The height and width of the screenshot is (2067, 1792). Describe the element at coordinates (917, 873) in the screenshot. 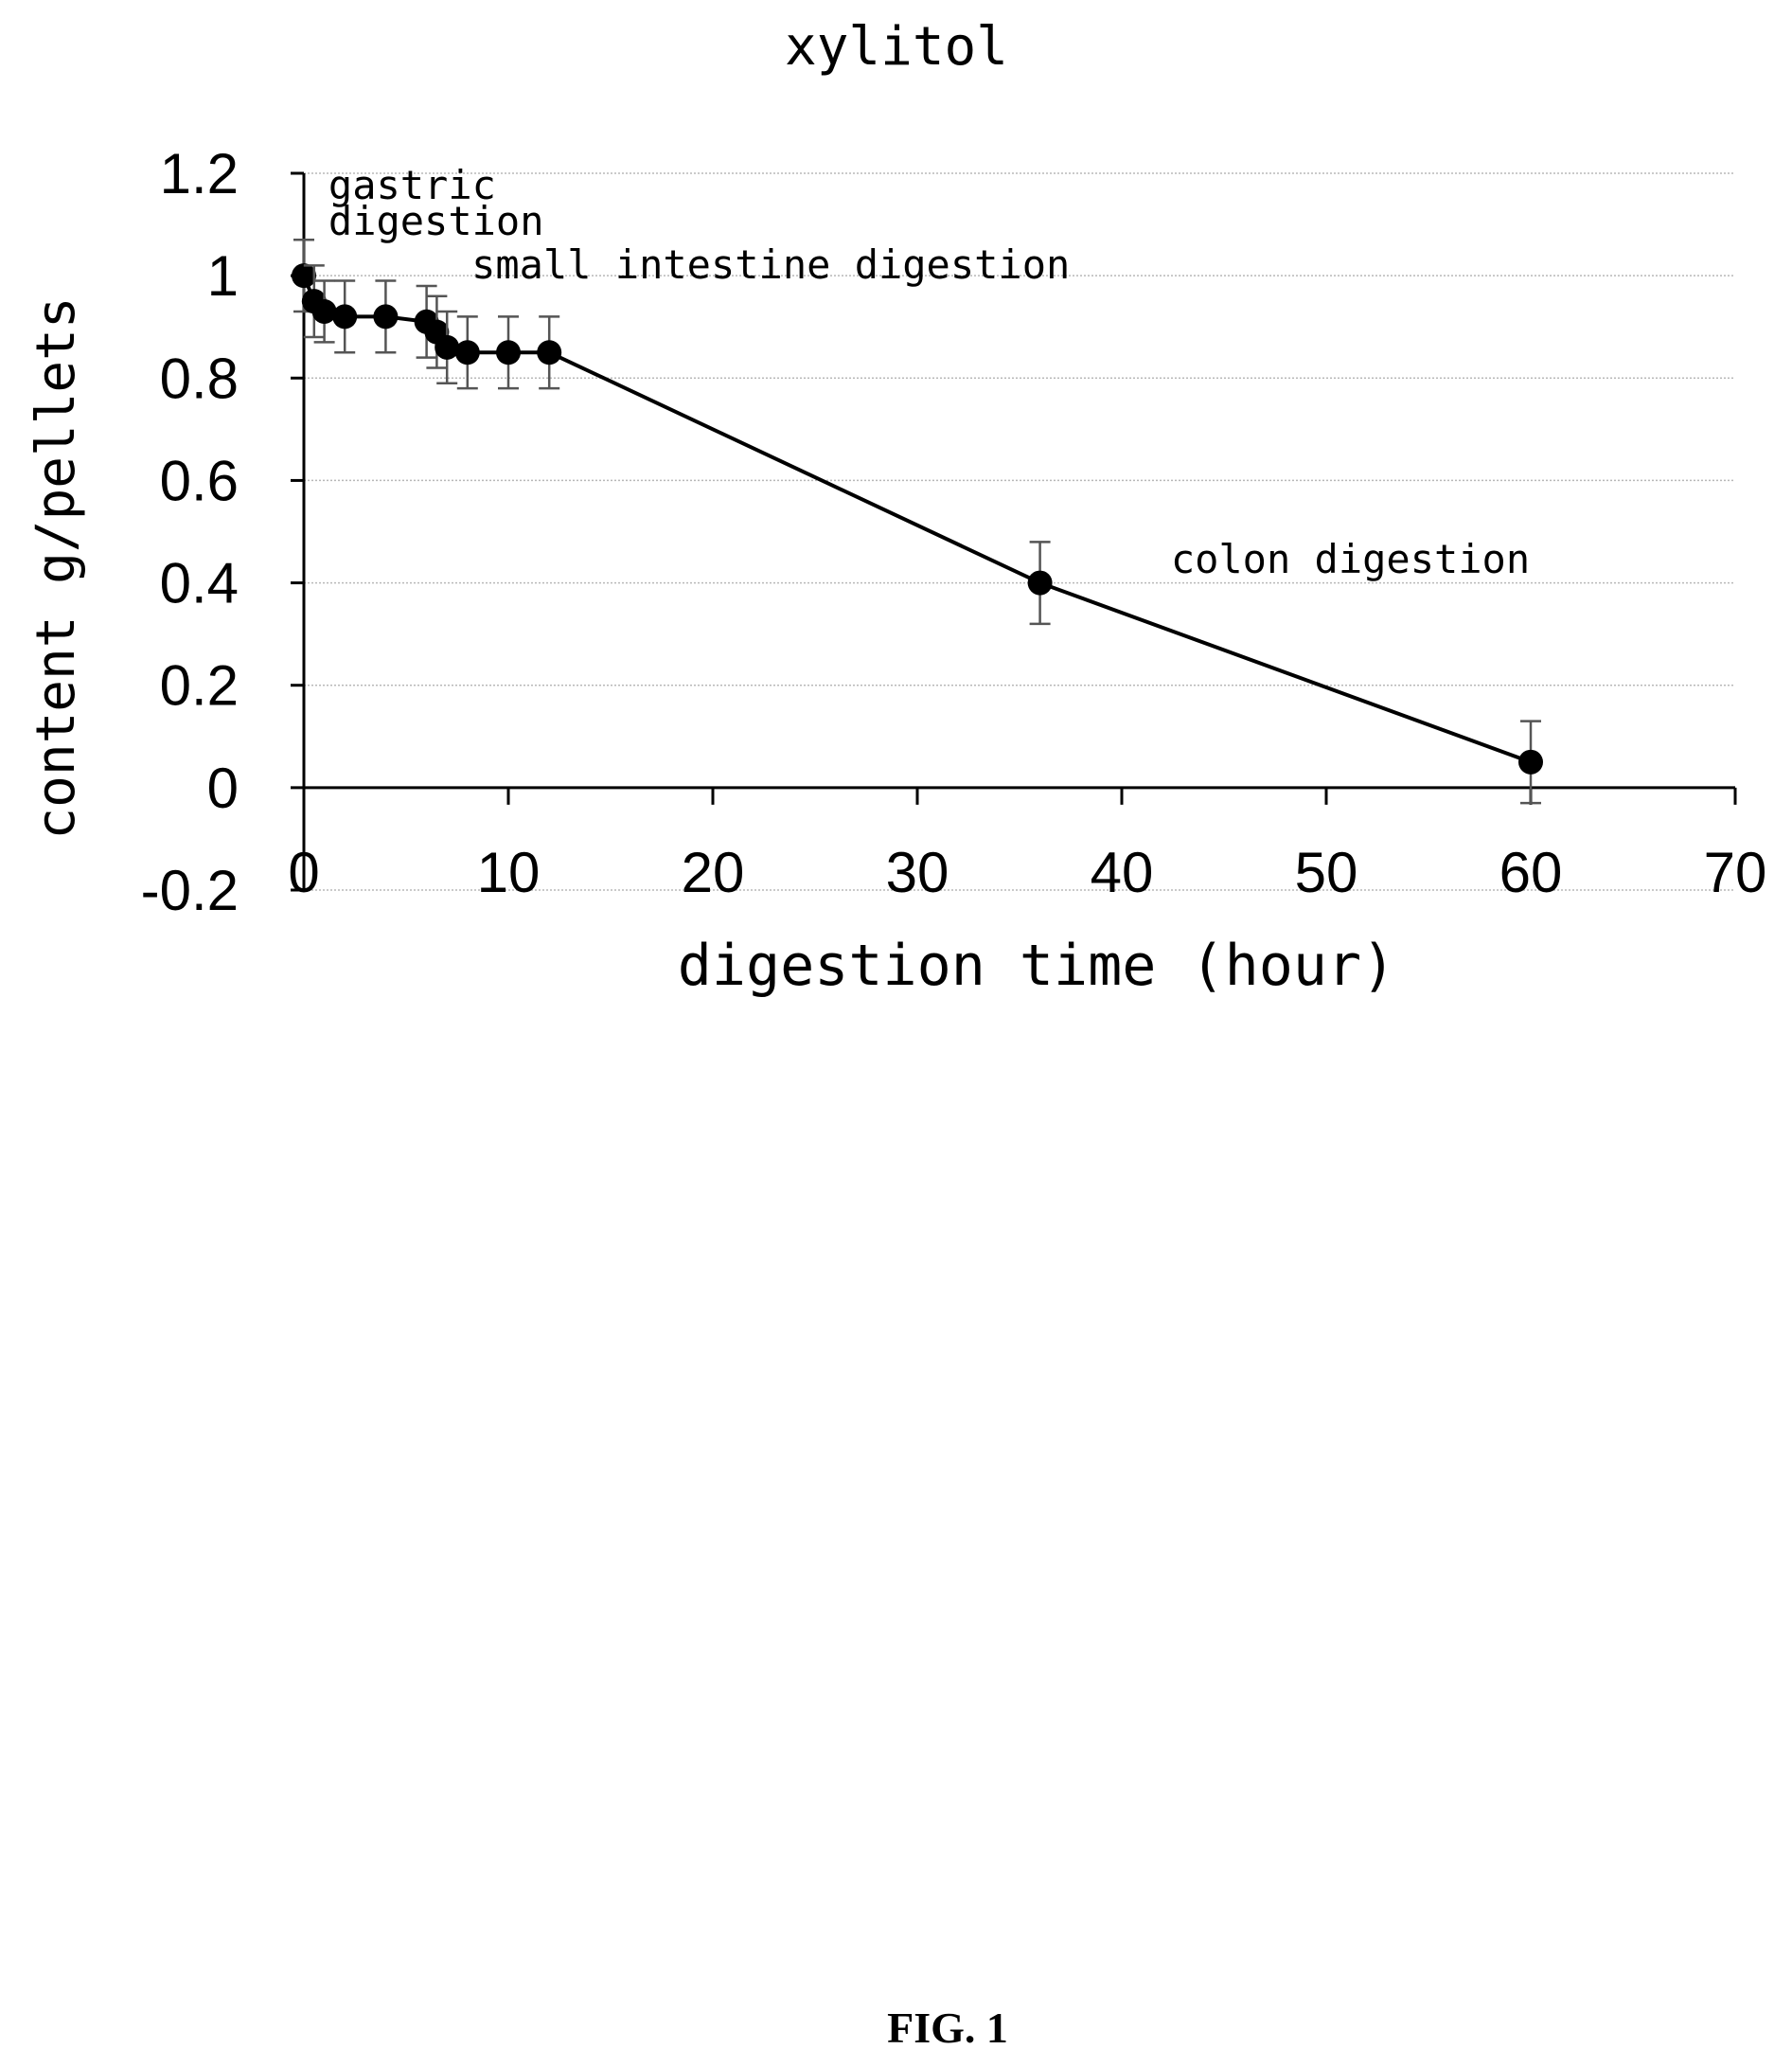

I see `x-tick-label: 30` at that location.